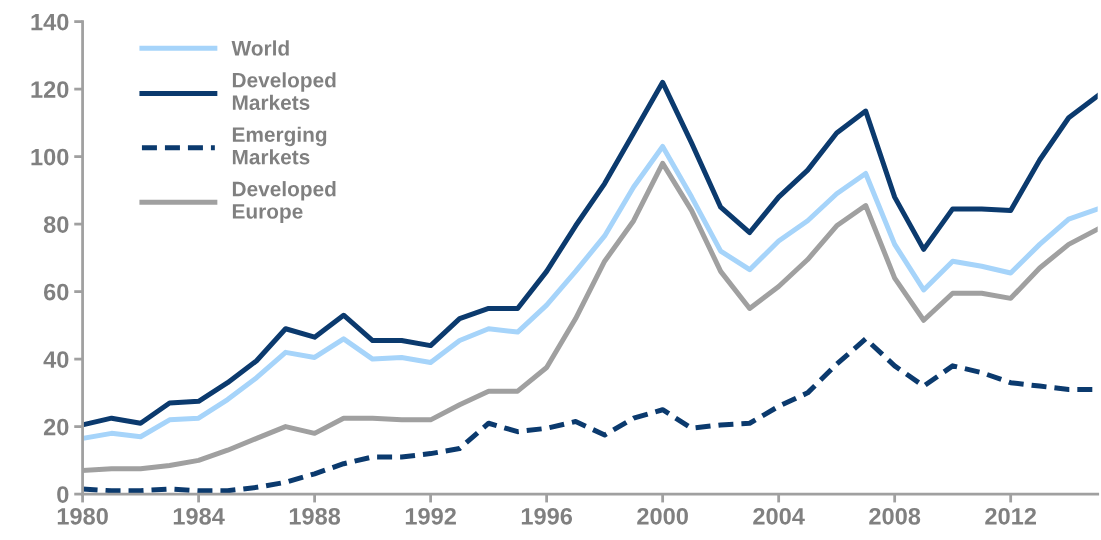 This screenshot has height=540, width=1101. I want to click on x-tick-label: 2004, so click(779, 516).